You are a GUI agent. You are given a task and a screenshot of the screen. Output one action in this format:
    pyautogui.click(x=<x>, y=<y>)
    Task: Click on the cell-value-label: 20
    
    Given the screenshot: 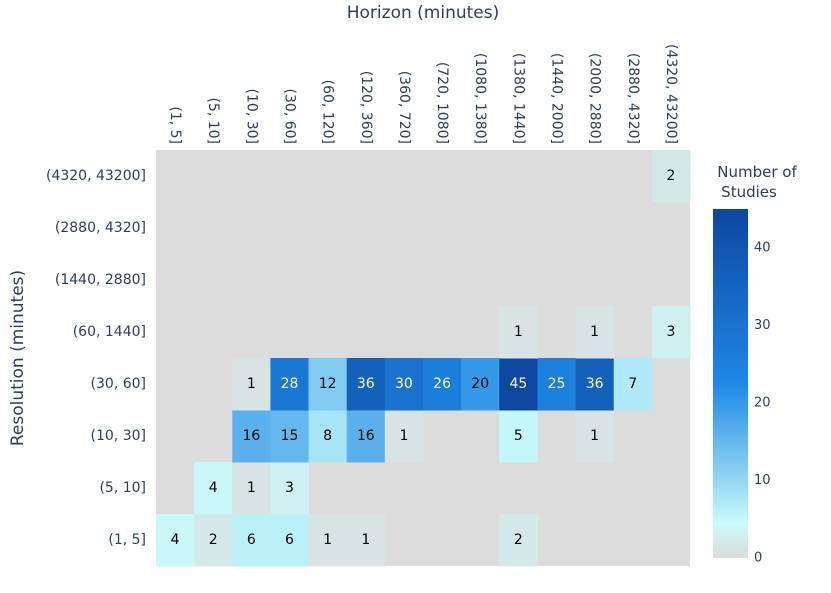 What is the action you would take?
    pyautogui.click(x=480, y=384)
    